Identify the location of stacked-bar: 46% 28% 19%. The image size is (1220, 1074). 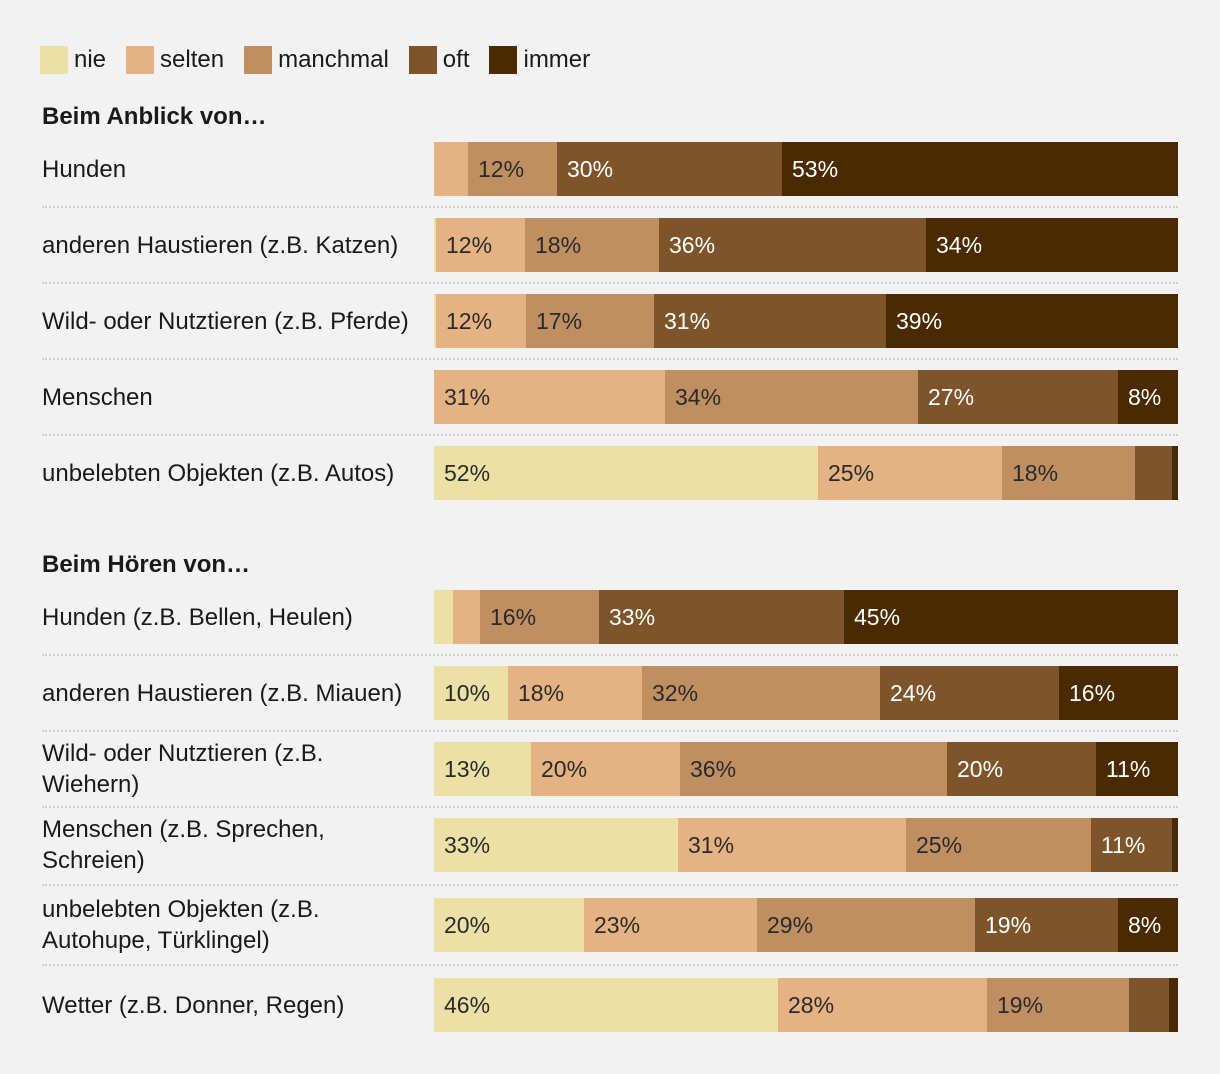
(806, 1005).